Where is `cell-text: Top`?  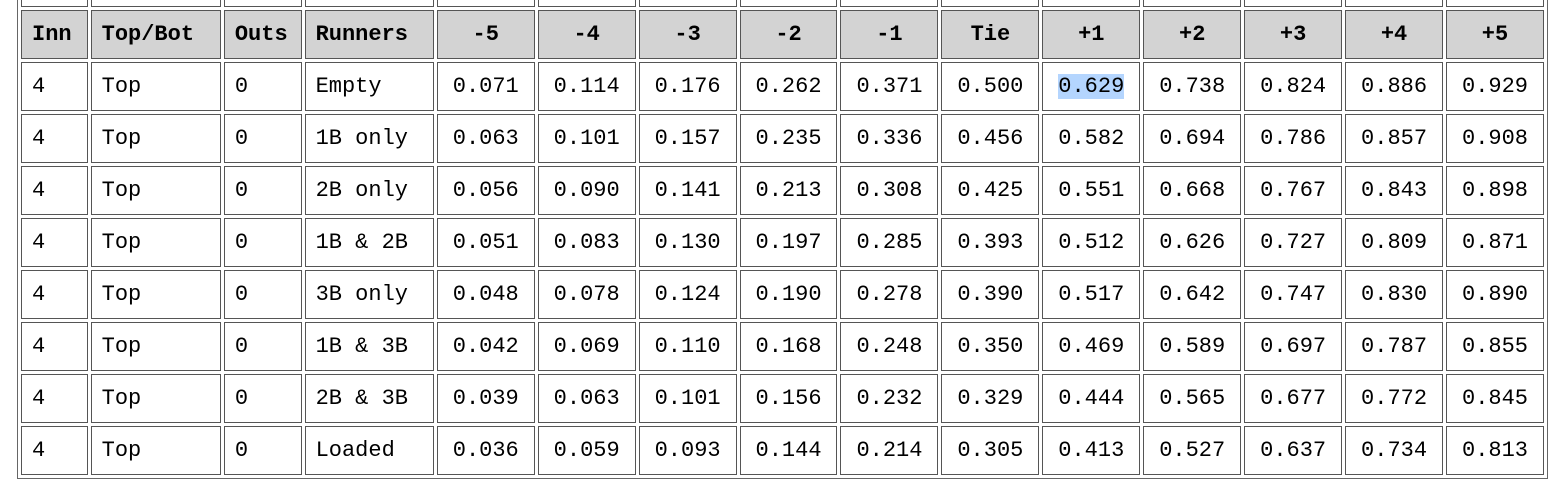
cell-text: Top is located at coordinates (121, 138).